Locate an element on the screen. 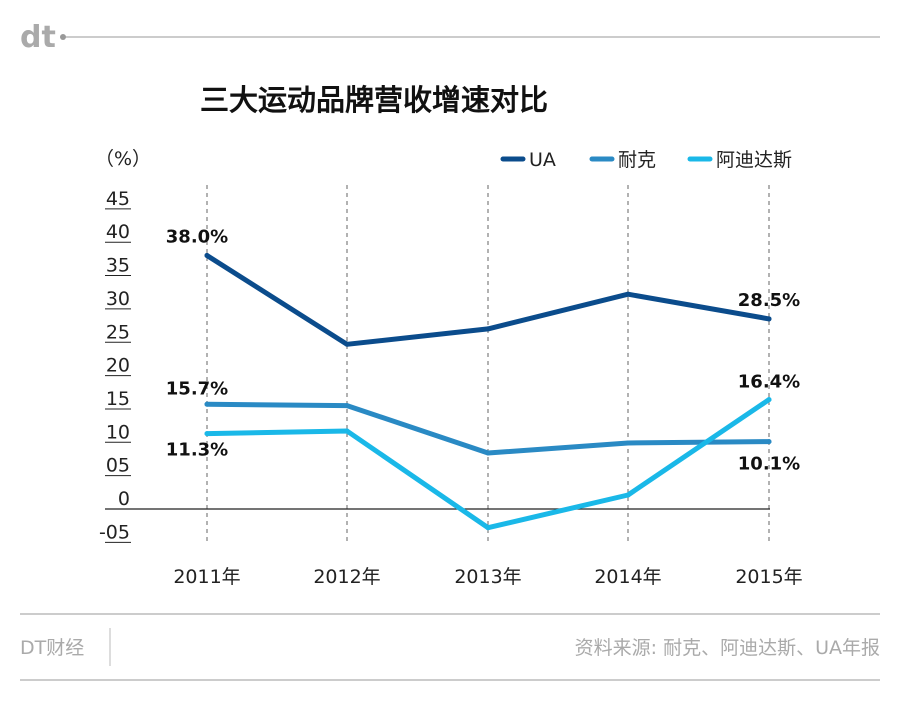 Image resolution: width=900 pixels, height=705 pixels. data-label: 10.1% is located at coordinates (769, 464).